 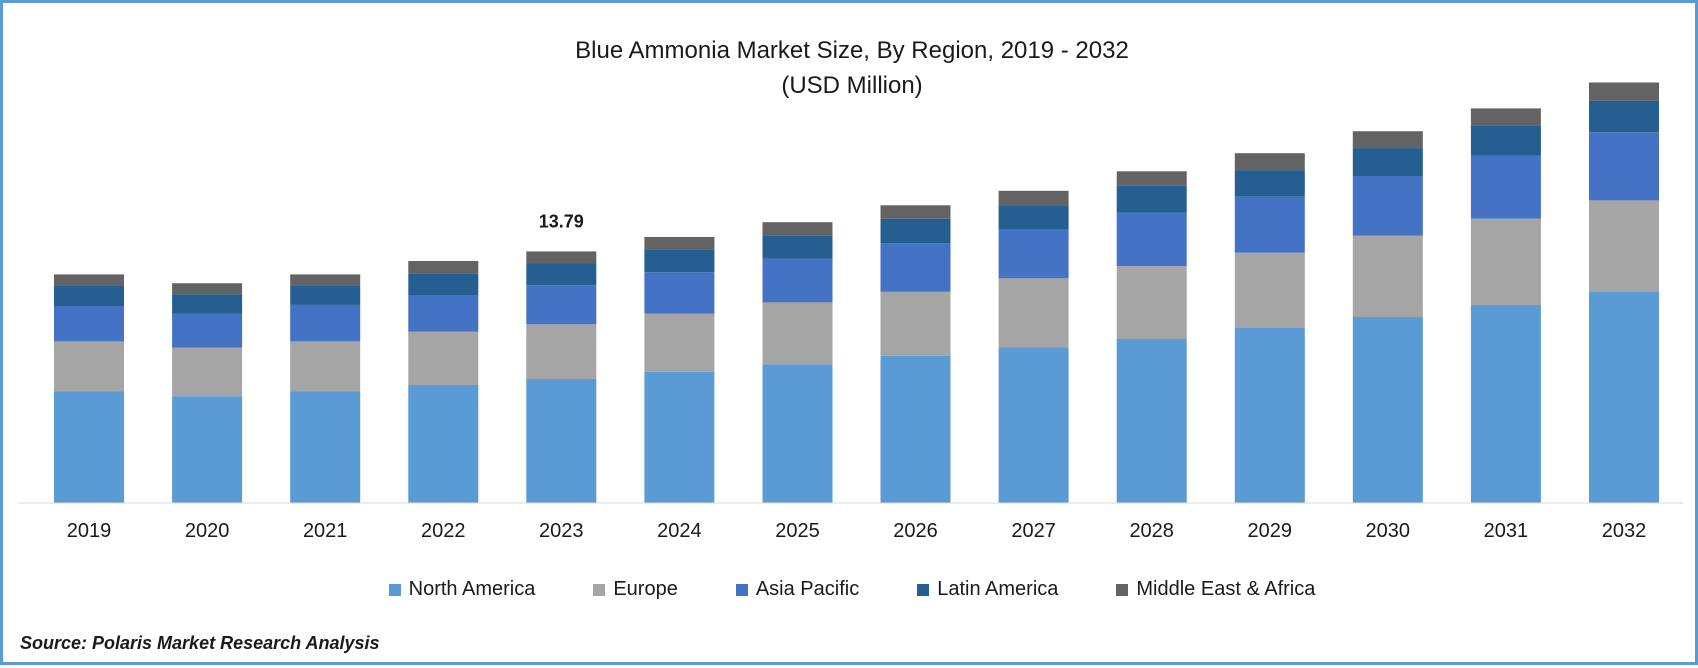 I want to click on chart-subtitle: (USD Million), so click(x=852, y=85).